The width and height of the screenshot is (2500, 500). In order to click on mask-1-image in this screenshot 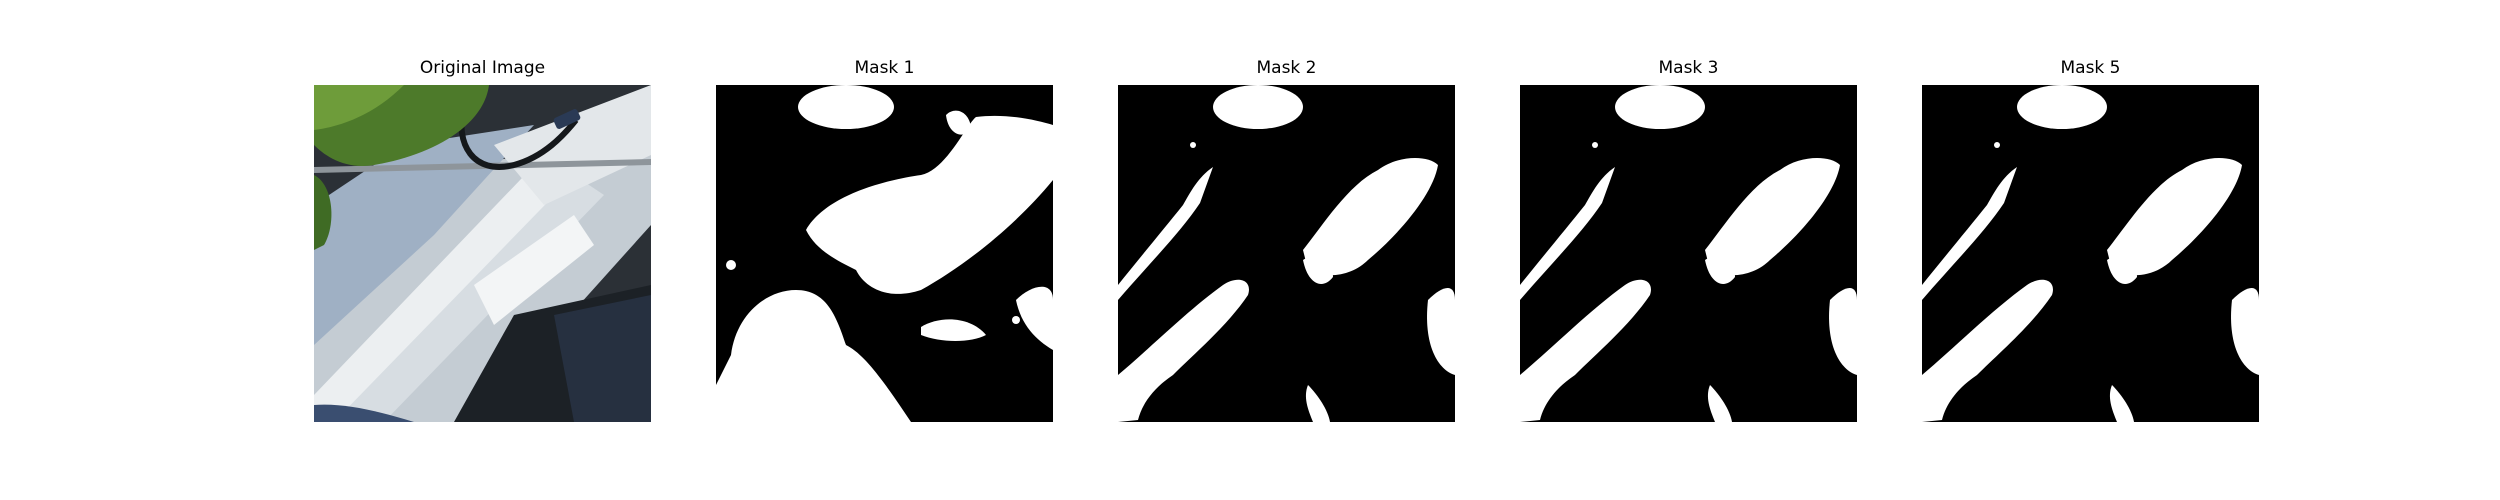, I will do `click(884, 253)`.